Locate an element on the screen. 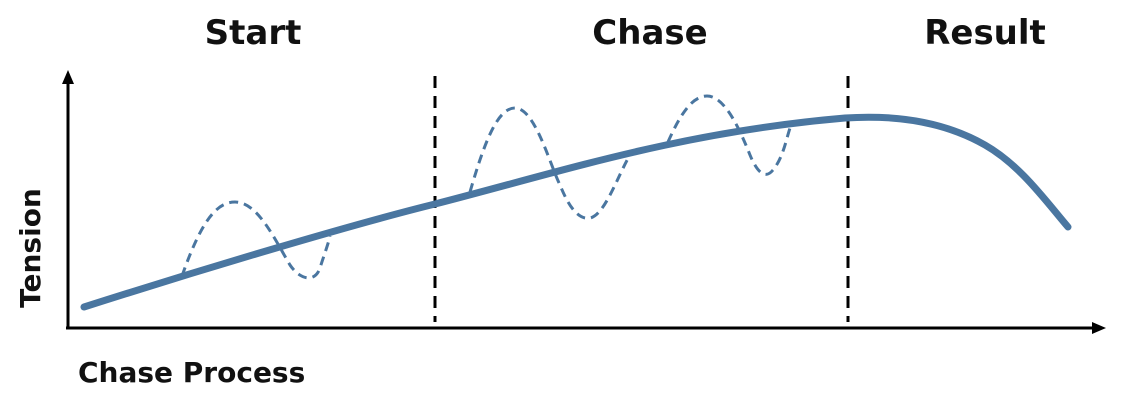  phase-label-start: Start is located at coordinates (253, 33).